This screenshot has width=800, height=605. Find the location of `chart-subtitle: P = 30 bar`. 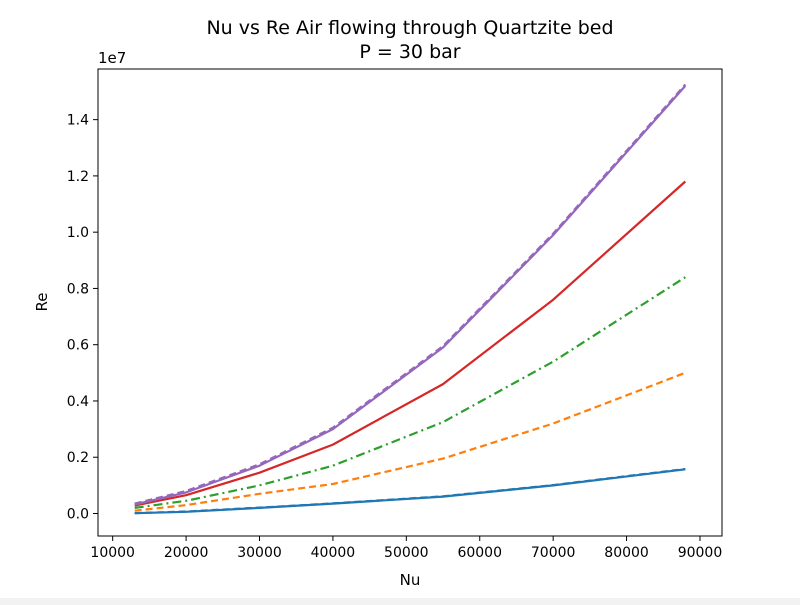

chart-subtitle: P = 30 bar is located at coordinates (409, 52).